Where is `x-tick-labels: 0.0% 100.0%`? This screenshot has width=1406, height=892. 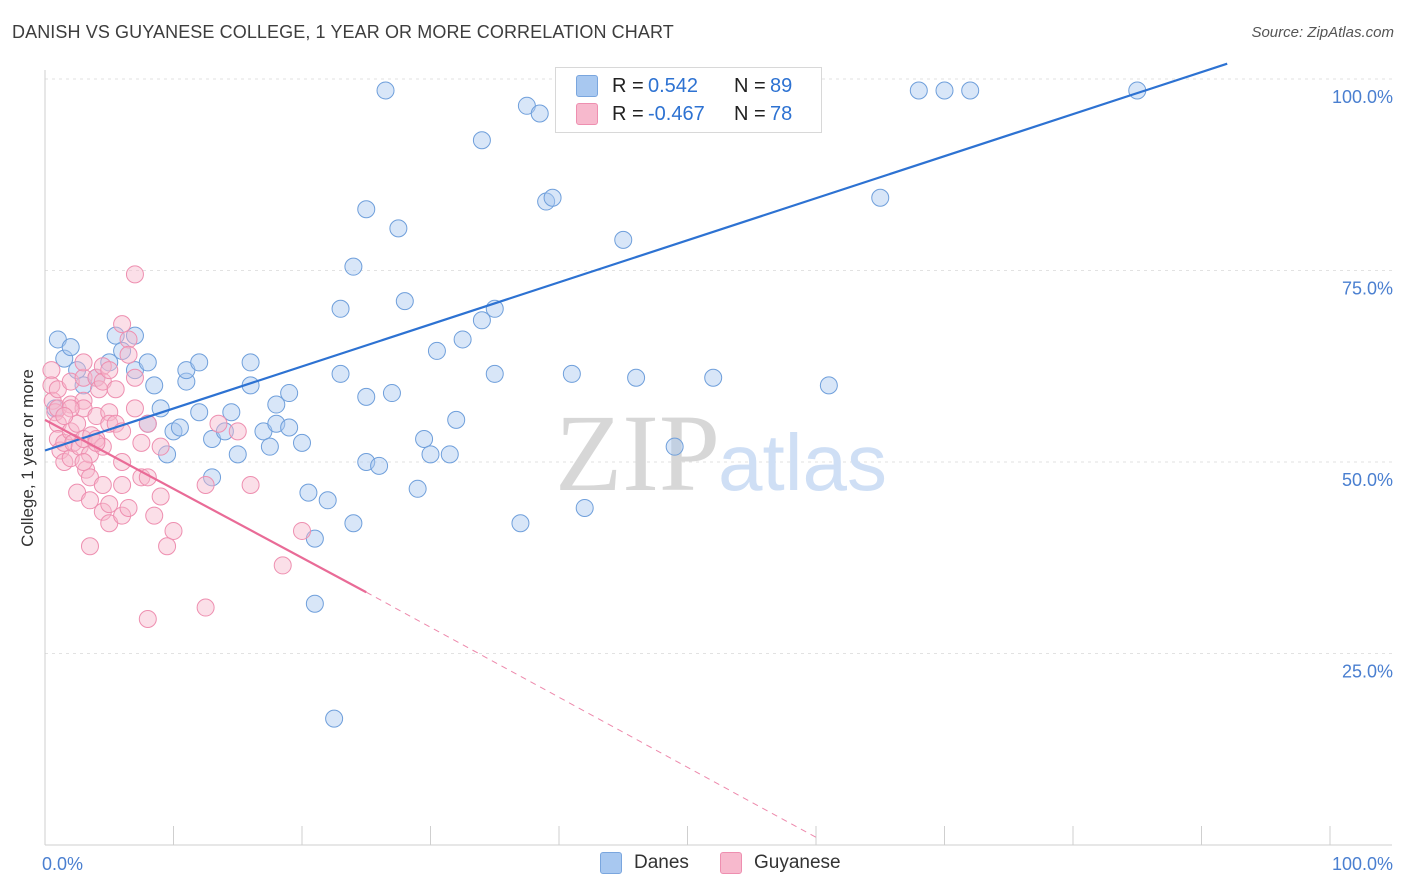
x-tick-labels: 0.0% 100.0% is located at coordinates (717, 864).